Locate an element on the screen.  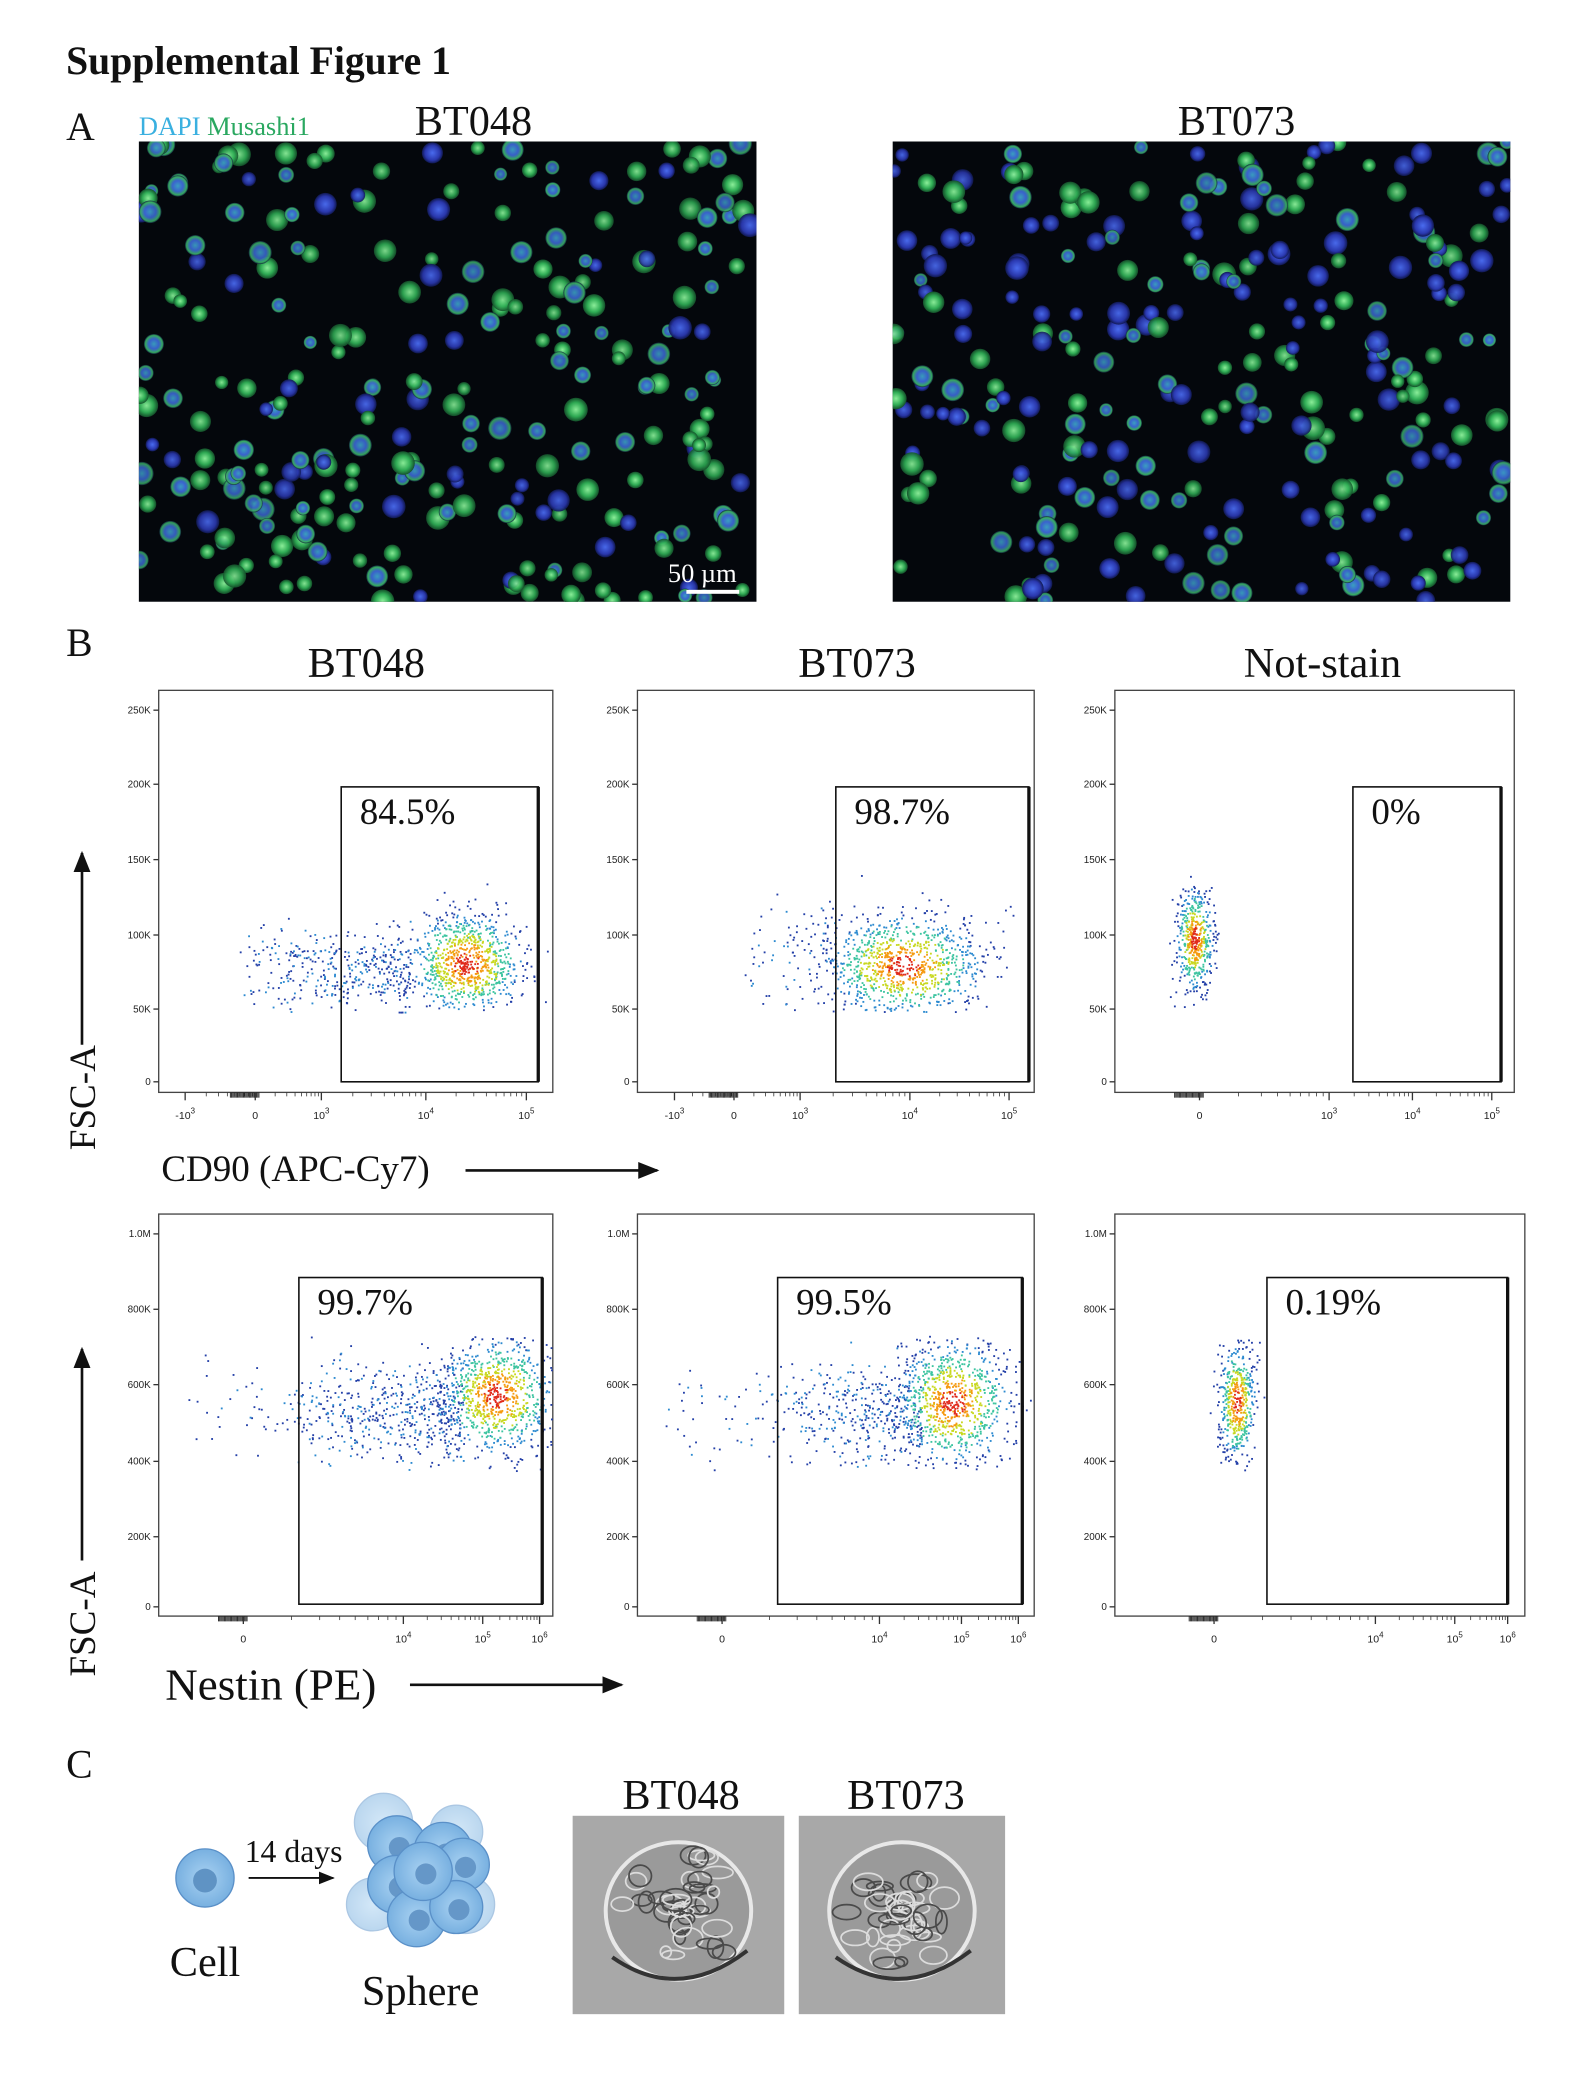
gate-percent: 98.7% is located at coordinates (902, 812).